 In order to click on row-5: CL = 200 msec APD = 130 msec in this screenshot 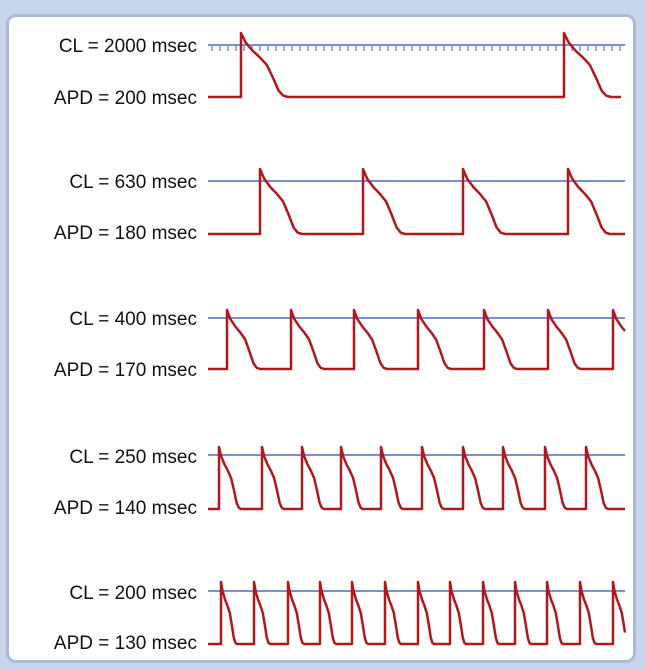, I will do `click(340, 617)`.